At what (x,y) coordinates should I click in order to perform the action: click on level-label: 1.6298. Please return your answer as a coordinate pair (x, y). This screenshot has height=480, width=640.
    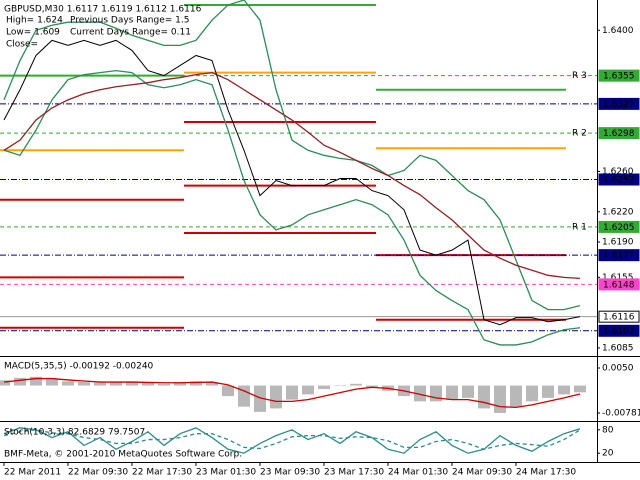
    Looking at the image, I should click on (619, 134).